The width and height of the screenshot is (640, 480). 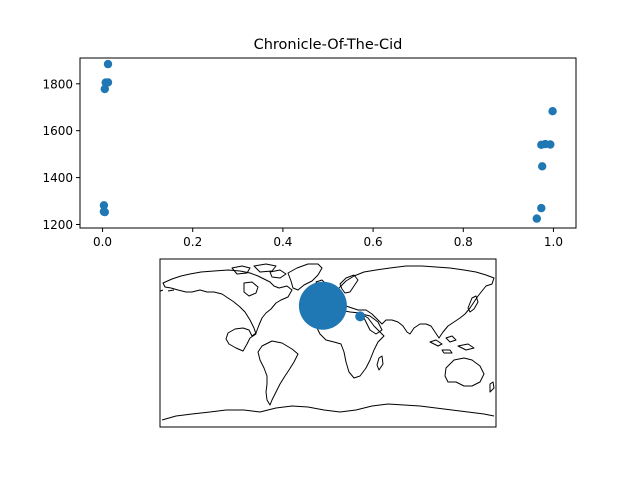 I want to click on hudson-bay-coastline, so click(x=251, y=289).